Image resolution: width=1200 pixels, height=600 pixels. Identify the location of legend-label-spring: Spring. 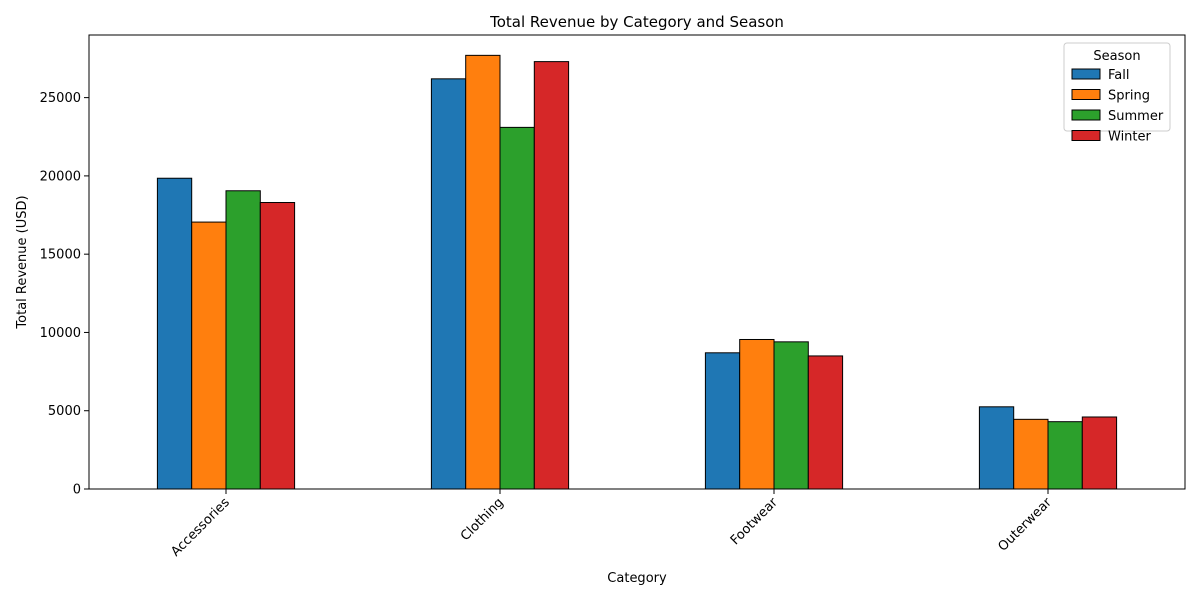
(1129, 96).